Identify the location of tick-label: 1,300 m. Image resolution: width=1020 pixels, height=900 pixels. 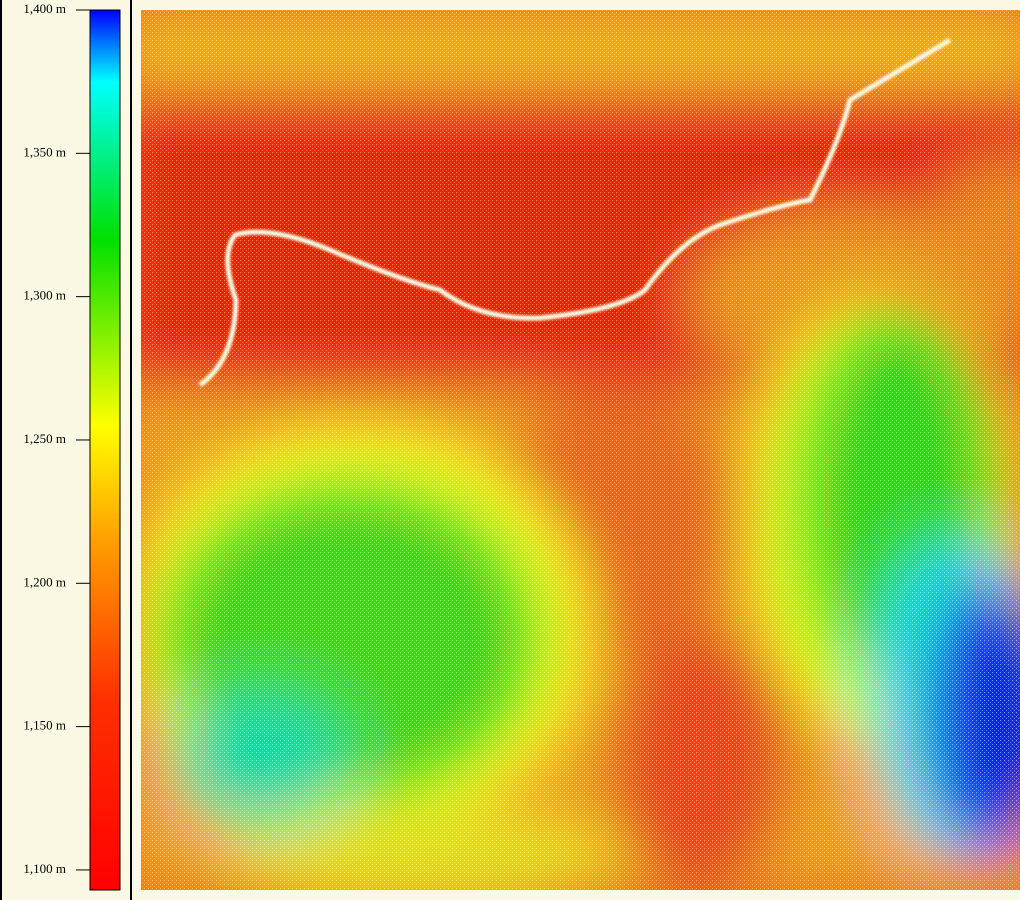
(44, 295).